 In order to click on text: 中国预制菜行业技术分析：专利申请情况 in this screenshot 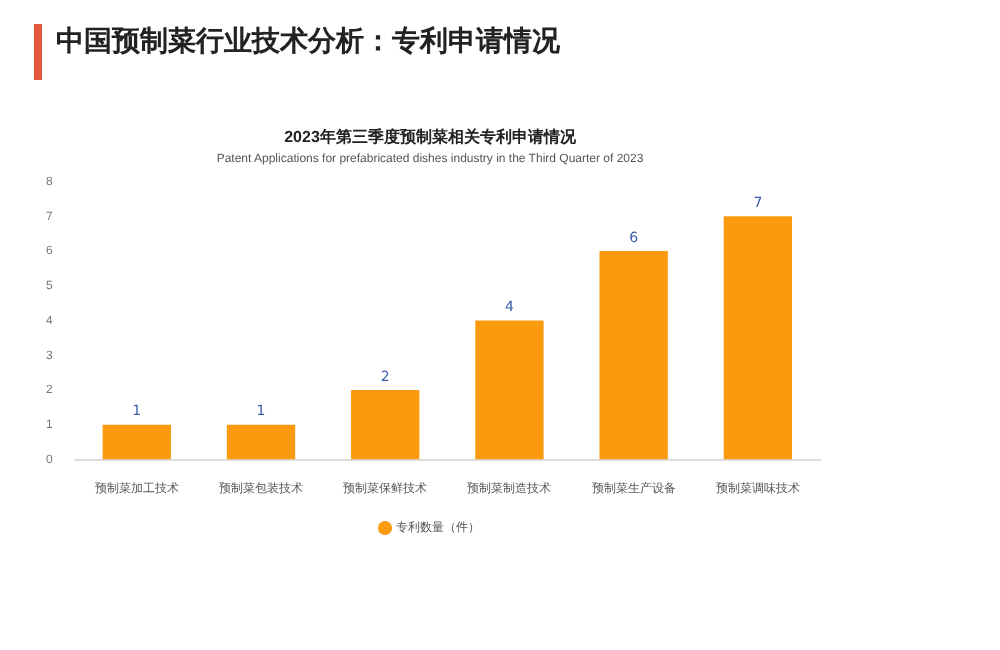, I will do `click(308, 42)`.